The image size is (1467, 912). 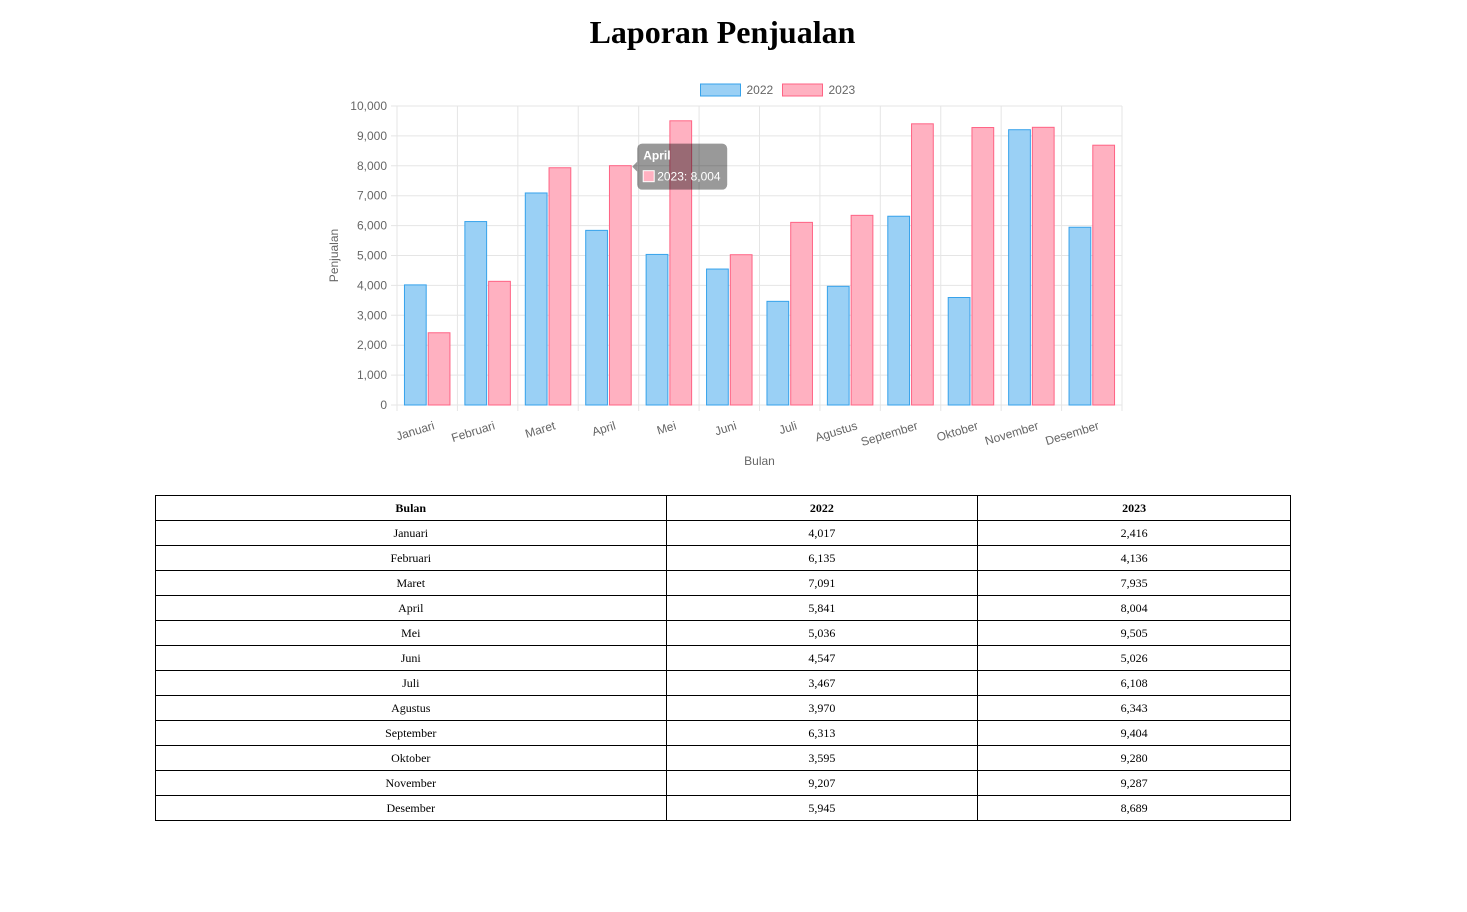 What do you see at coordinates (439, 369) in the screenshot?
I see `bar-2023-januari` at bounding box center [439, 369].